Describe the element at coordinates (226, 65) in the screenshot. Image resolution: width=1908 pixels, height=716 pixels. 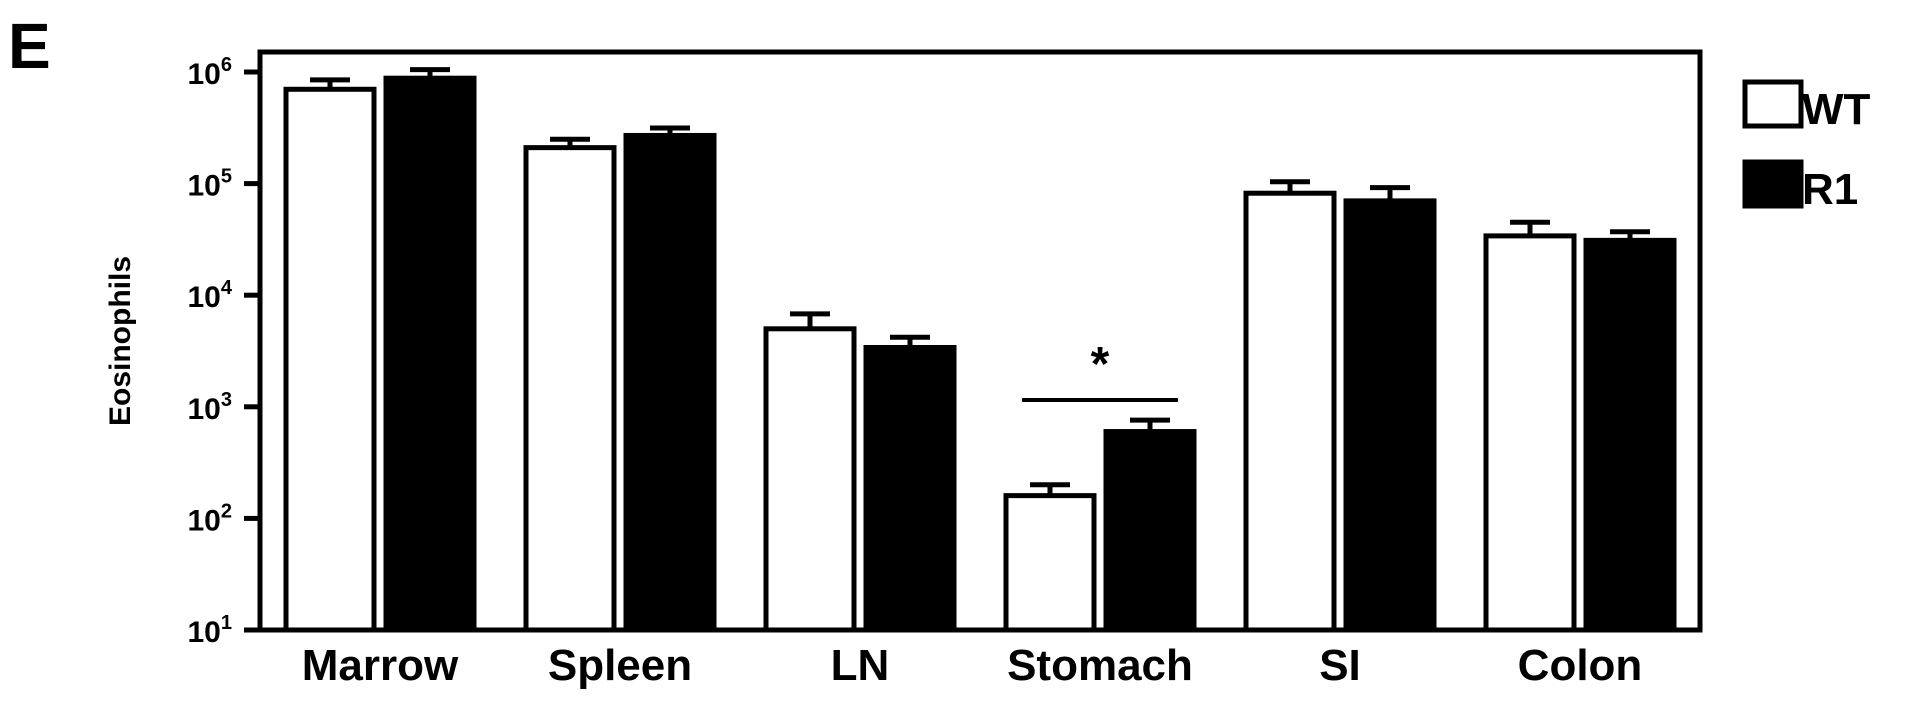
I see `y-tick-exponent: 6` at that location.